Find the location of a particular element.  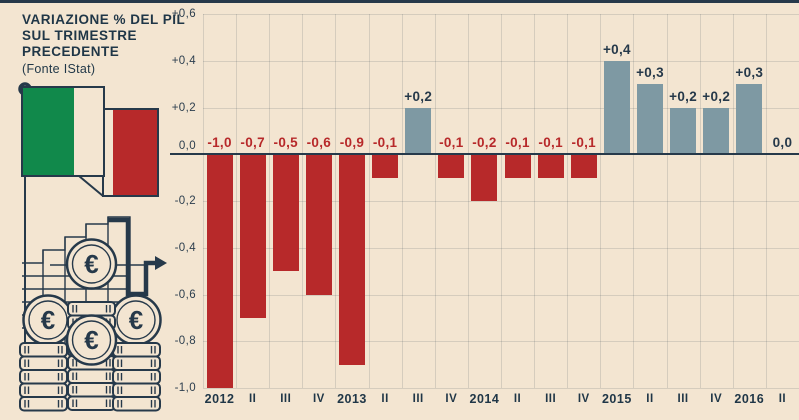

y-axis-tick-label: -1,0 is located at coordinates (185, 388).